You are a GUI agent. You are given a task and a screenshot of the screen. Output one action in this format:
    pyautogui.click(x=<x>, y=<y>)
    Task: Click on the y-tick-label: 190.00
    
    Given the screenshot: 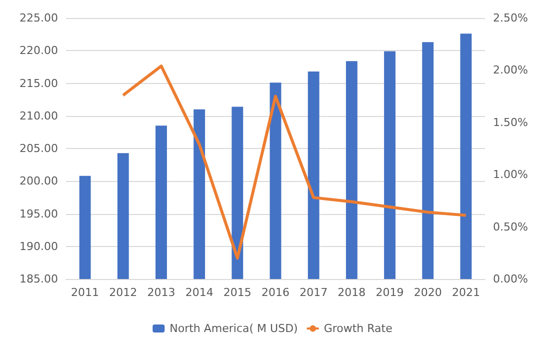 What is the action you would take?
    pyautogui.click(x=39, y=246)
    